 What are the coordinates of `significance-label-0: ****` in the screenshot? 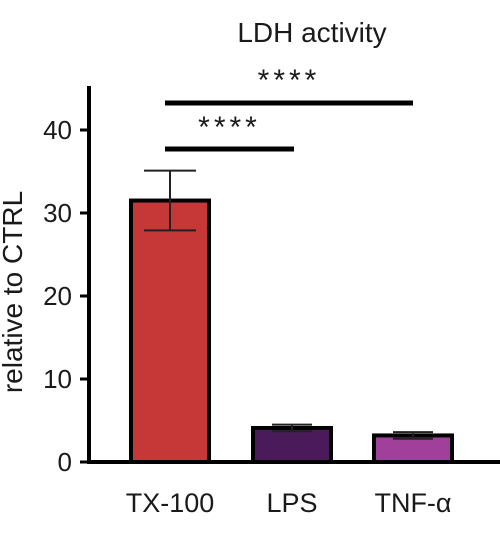 It's located at (229, 127).